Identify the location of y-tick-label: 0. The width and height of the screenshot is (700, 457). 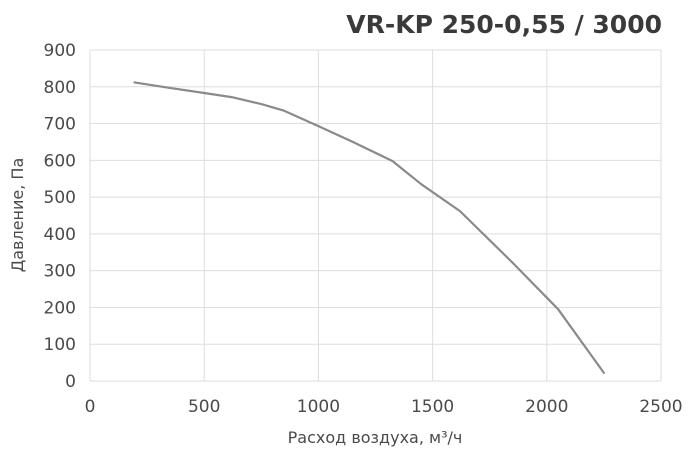
(70, 382).